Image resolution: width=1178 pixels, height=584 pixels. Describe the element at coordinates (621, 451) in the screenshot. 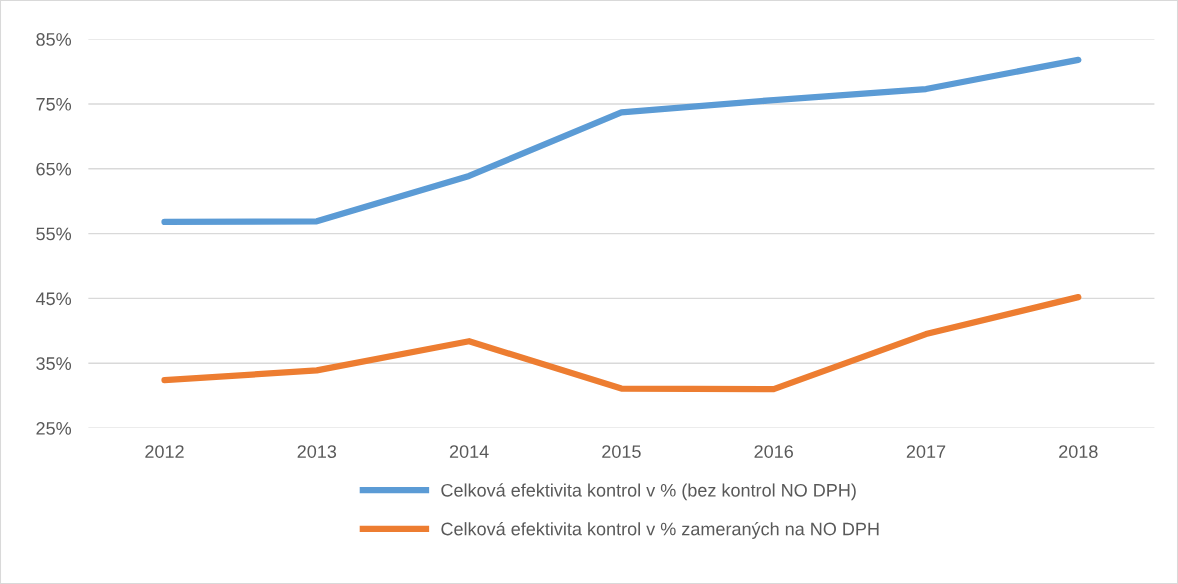

I see `x-tick-label: 2015` at that location.